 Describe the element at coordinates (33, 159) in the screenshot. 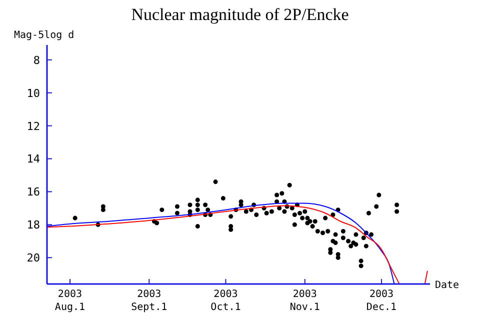

I see `y-tick-label: 14` at that location.